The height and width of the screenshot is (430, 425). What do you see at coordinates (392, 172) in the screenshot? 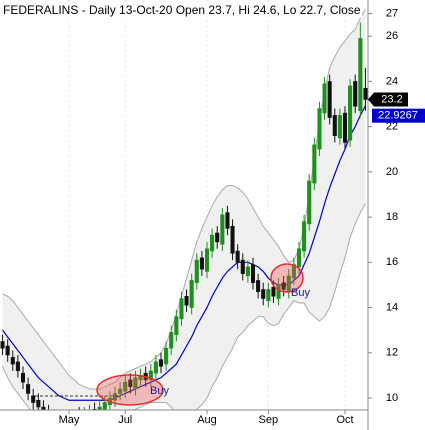
I see `y-tick-label: 20` at bounding box center [392, 172].